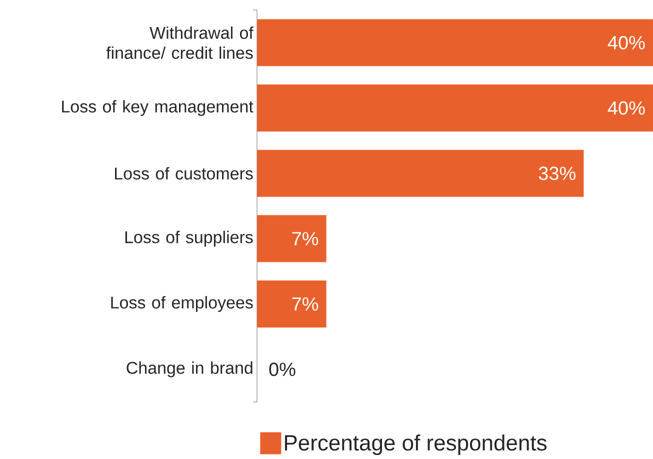 This screenshot has height=459, width=653. I want to click on y-tick-label: Change in brand, so click(189, 369).